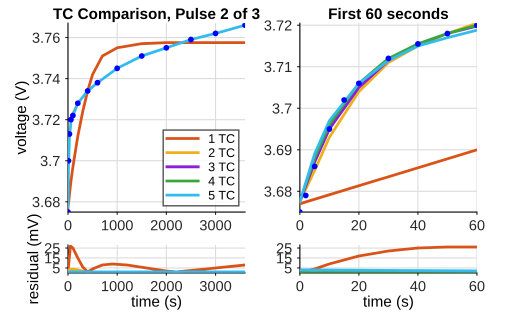  Describe the element at coordinates (221, 167) in the screenshot. I see `legend-label: 3 TC` at that location.